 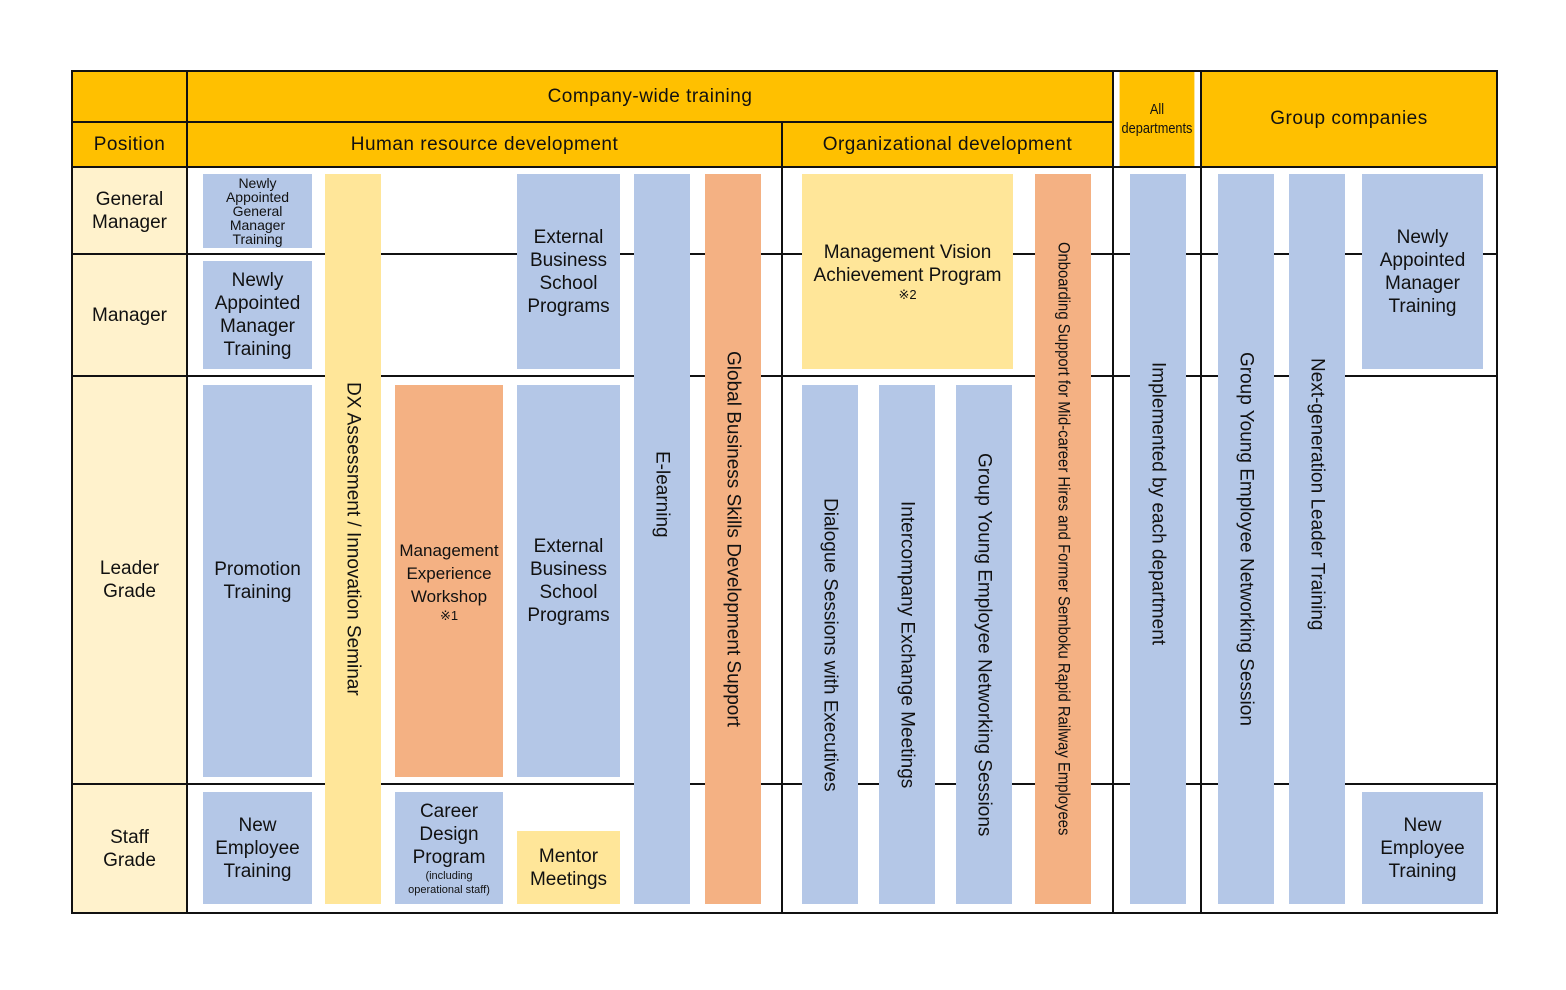 I want to click on label: Intercompany Exchange Meetings, so click(x=907, y=644).